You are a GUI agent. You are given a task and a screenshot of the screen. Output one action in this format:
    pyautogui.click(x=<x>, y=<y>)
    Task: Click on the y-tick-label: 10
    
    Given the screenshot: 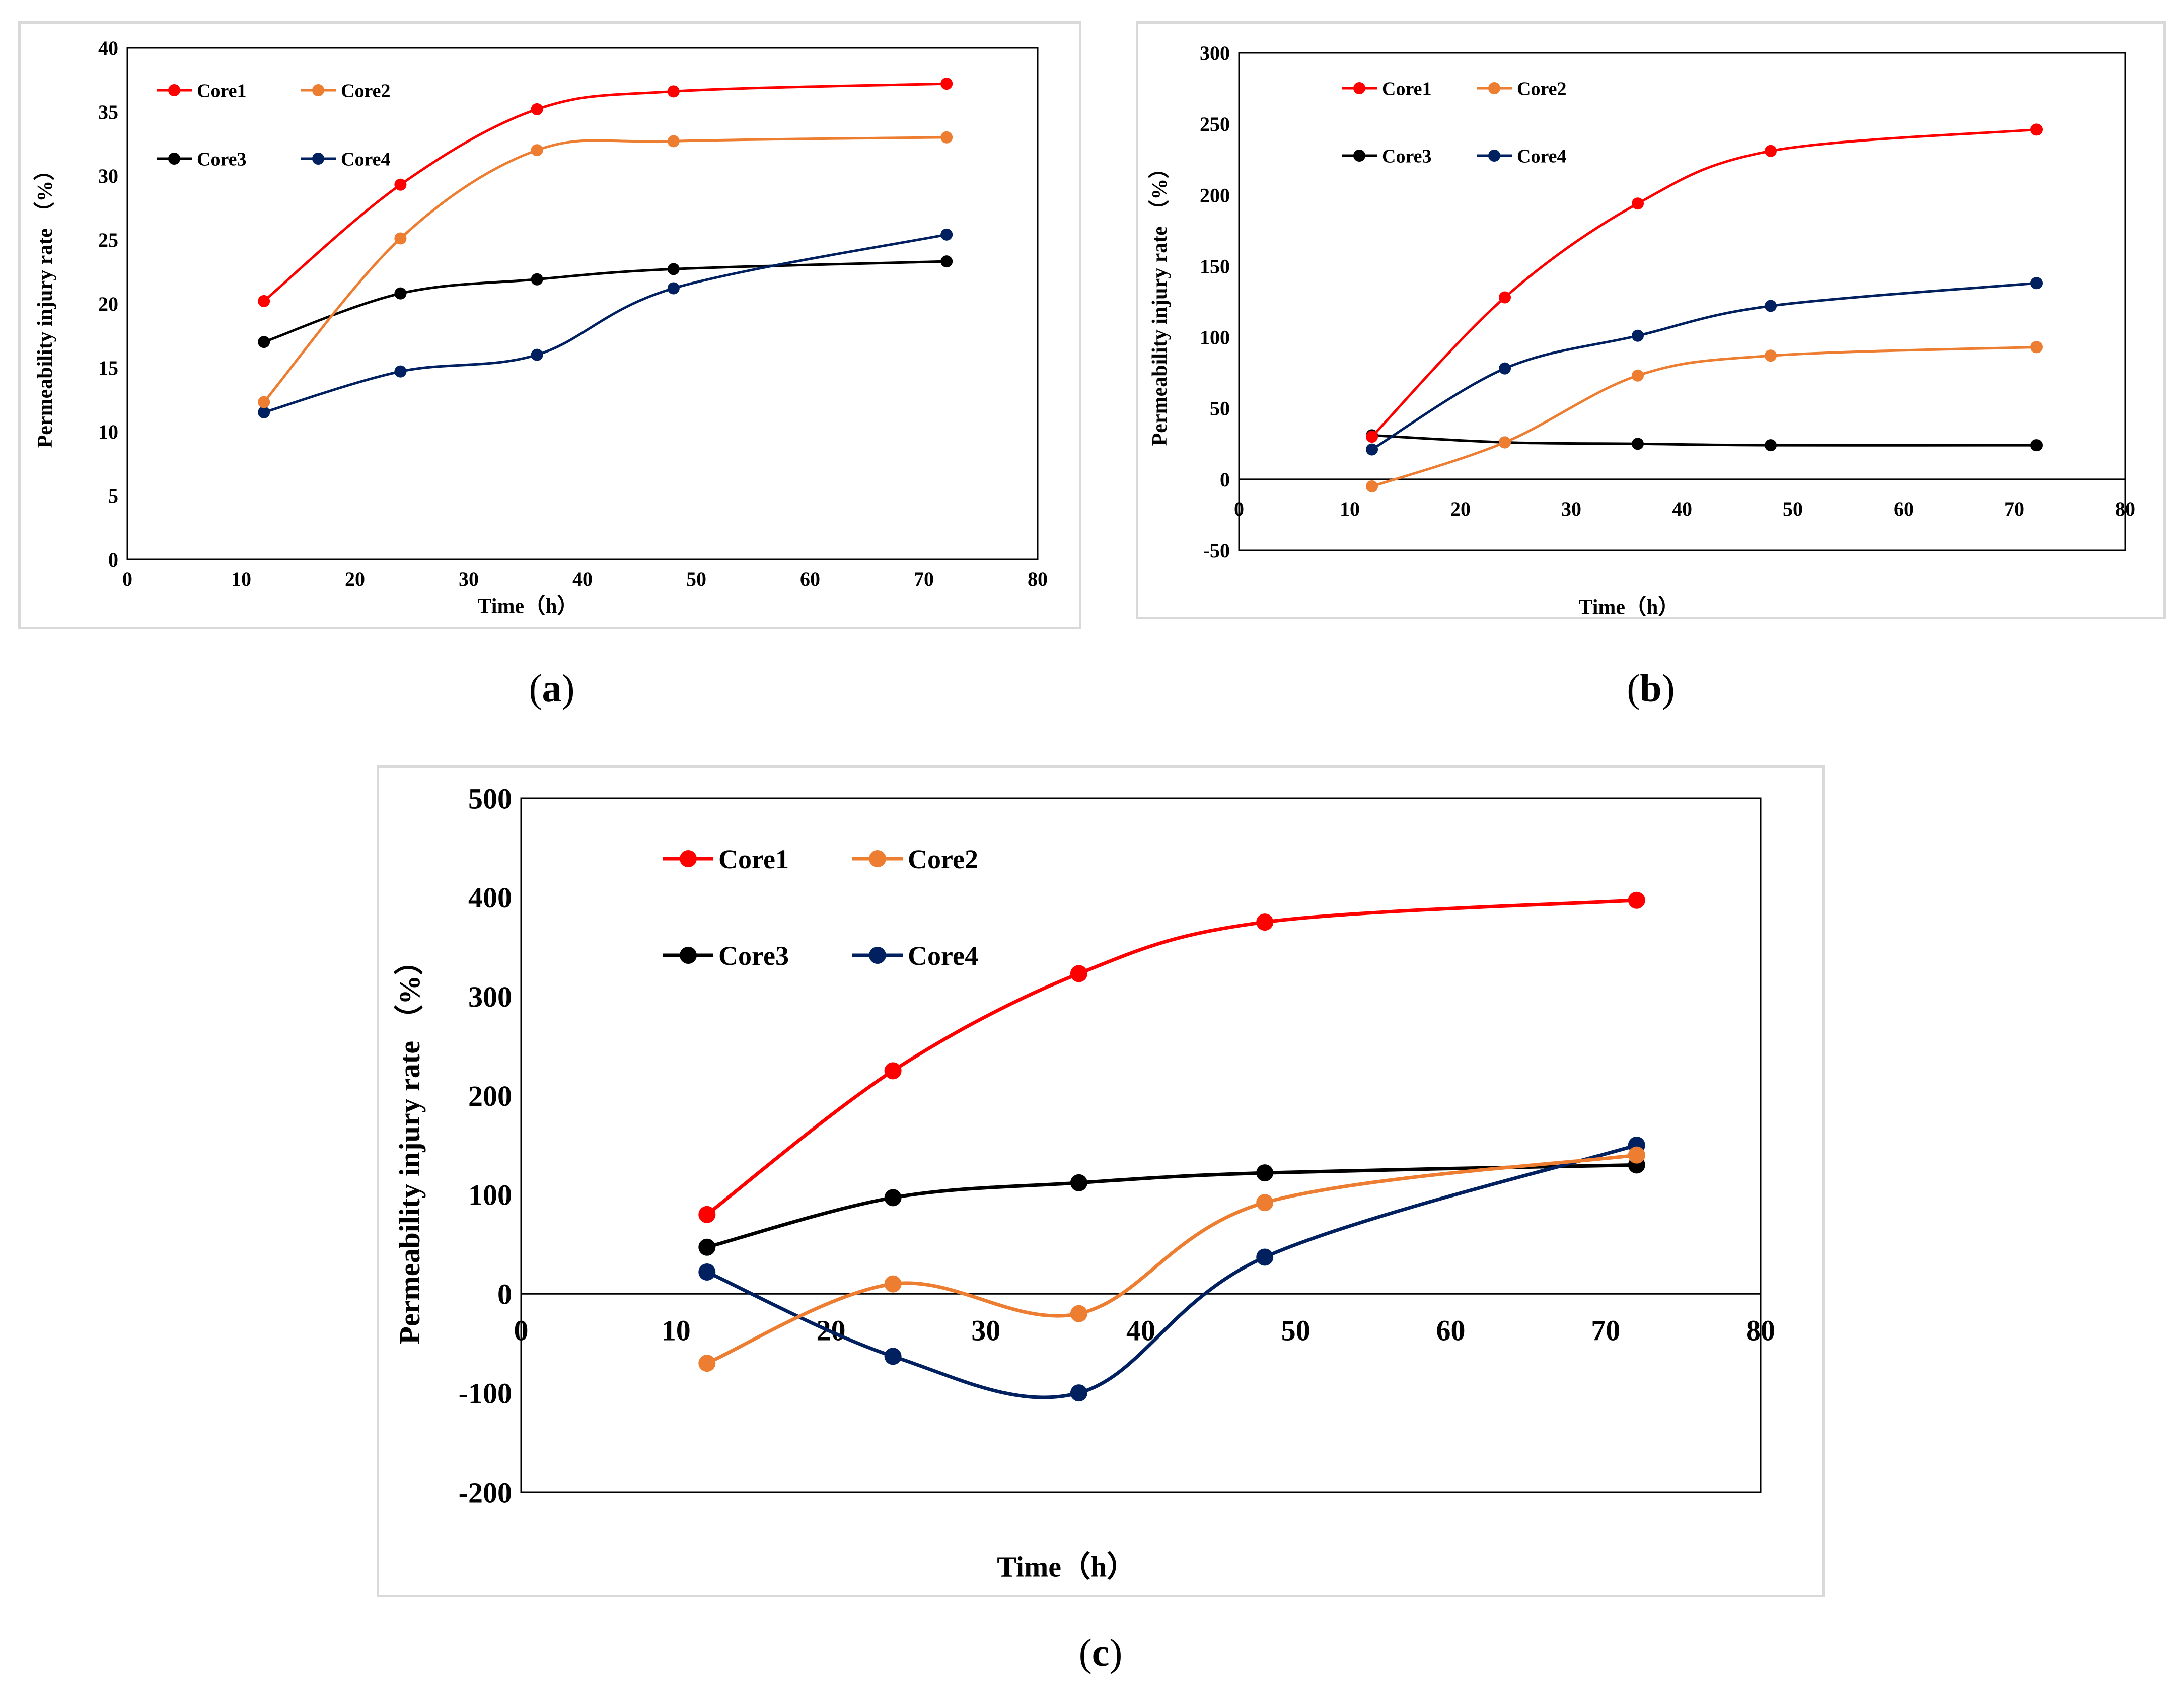 What is the action you would take?
    pyautogui.click(x=108, y=431)
    